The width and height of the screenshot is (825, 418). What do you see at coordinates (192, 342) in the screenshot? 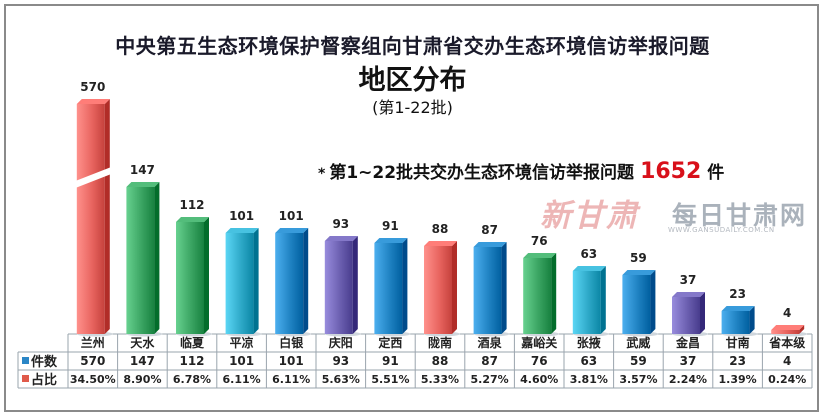
I see `category-label: 临夏` at bounding box center [192, 342].